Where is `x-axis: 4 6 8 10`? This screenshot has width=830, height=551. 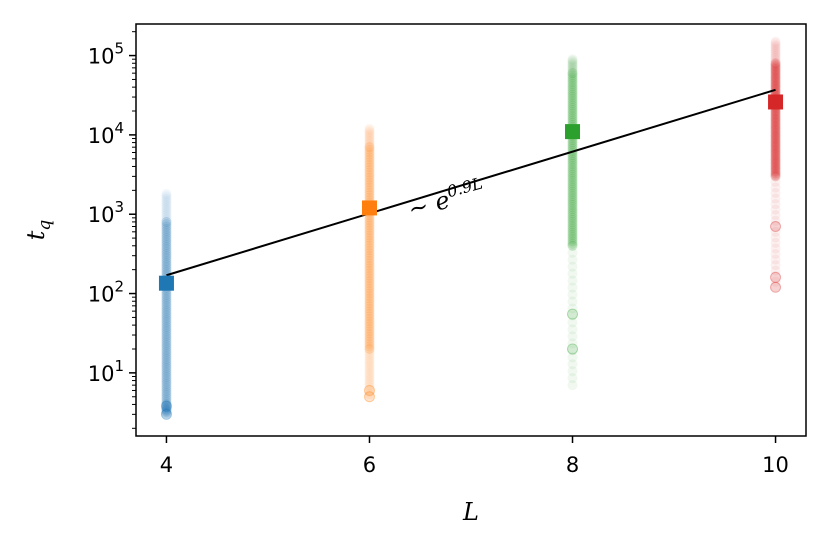
x-axis: 4 6 8 10 is located at coordinates (474, 456).